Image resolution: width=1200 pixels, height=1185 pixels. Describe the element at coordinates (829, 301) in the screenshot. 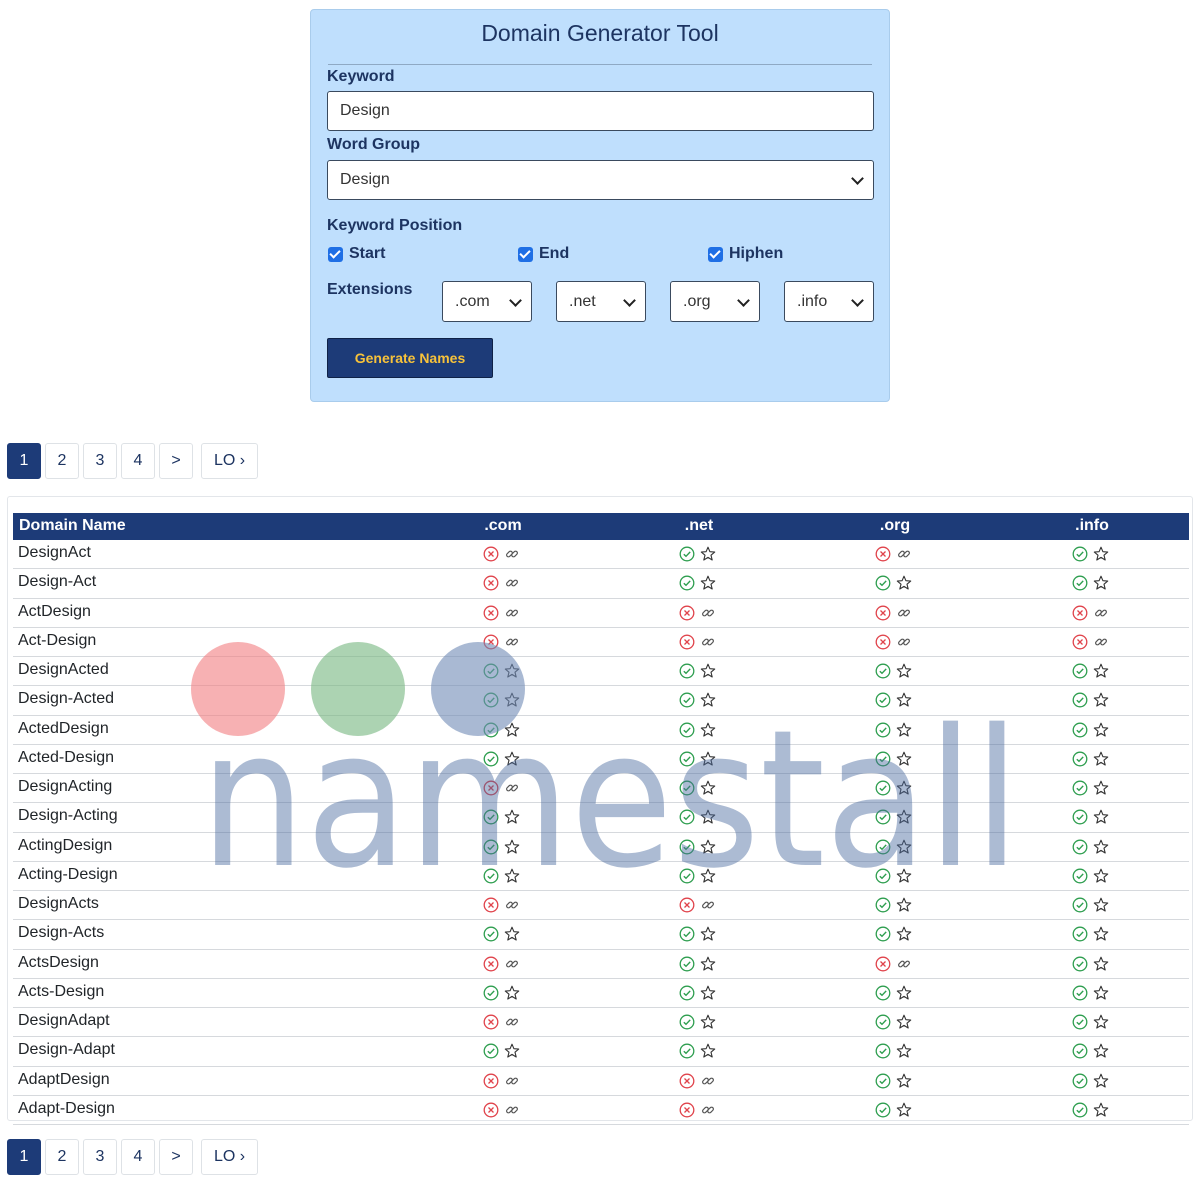

I see `extension-select-info: .info` at that location.